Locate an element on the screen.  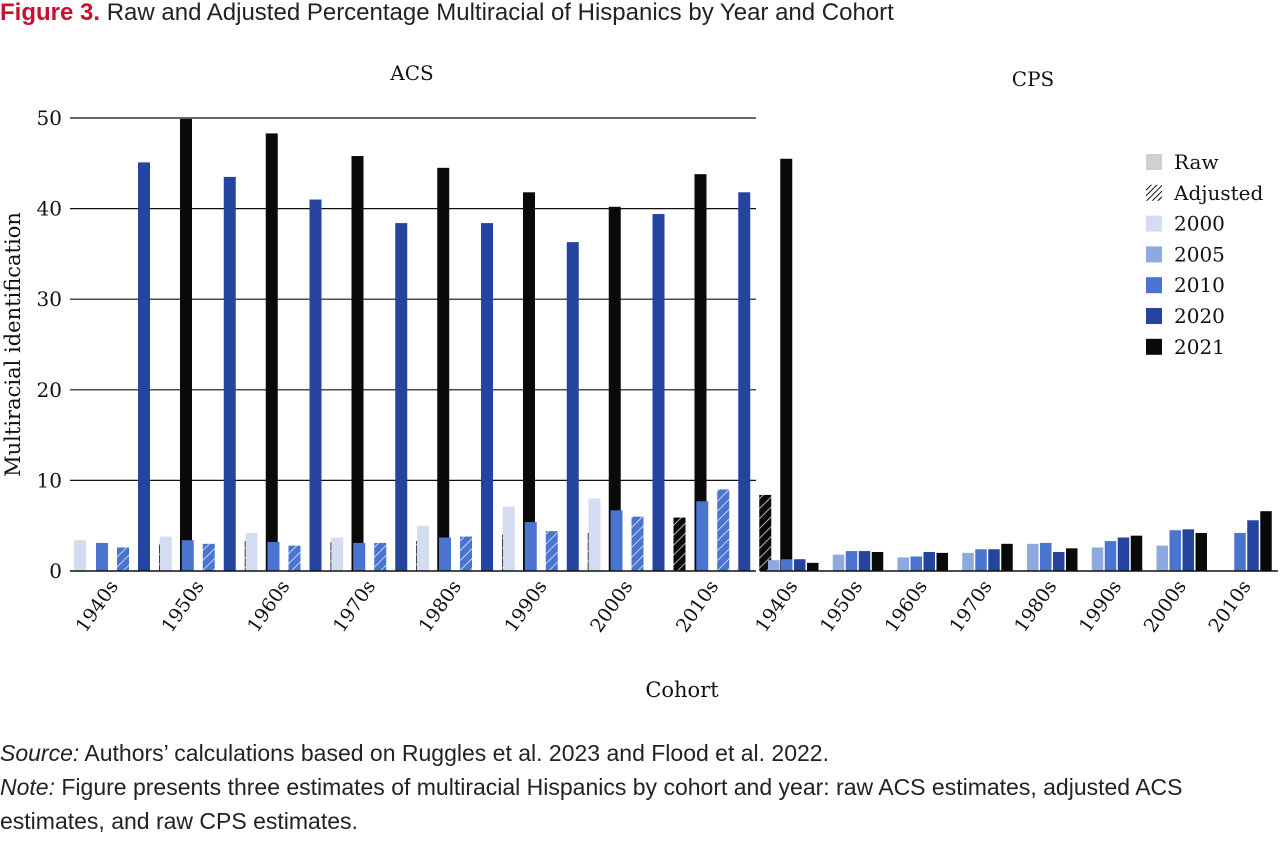
legend-swatch-2000 is located at coordinates (1154, 223).